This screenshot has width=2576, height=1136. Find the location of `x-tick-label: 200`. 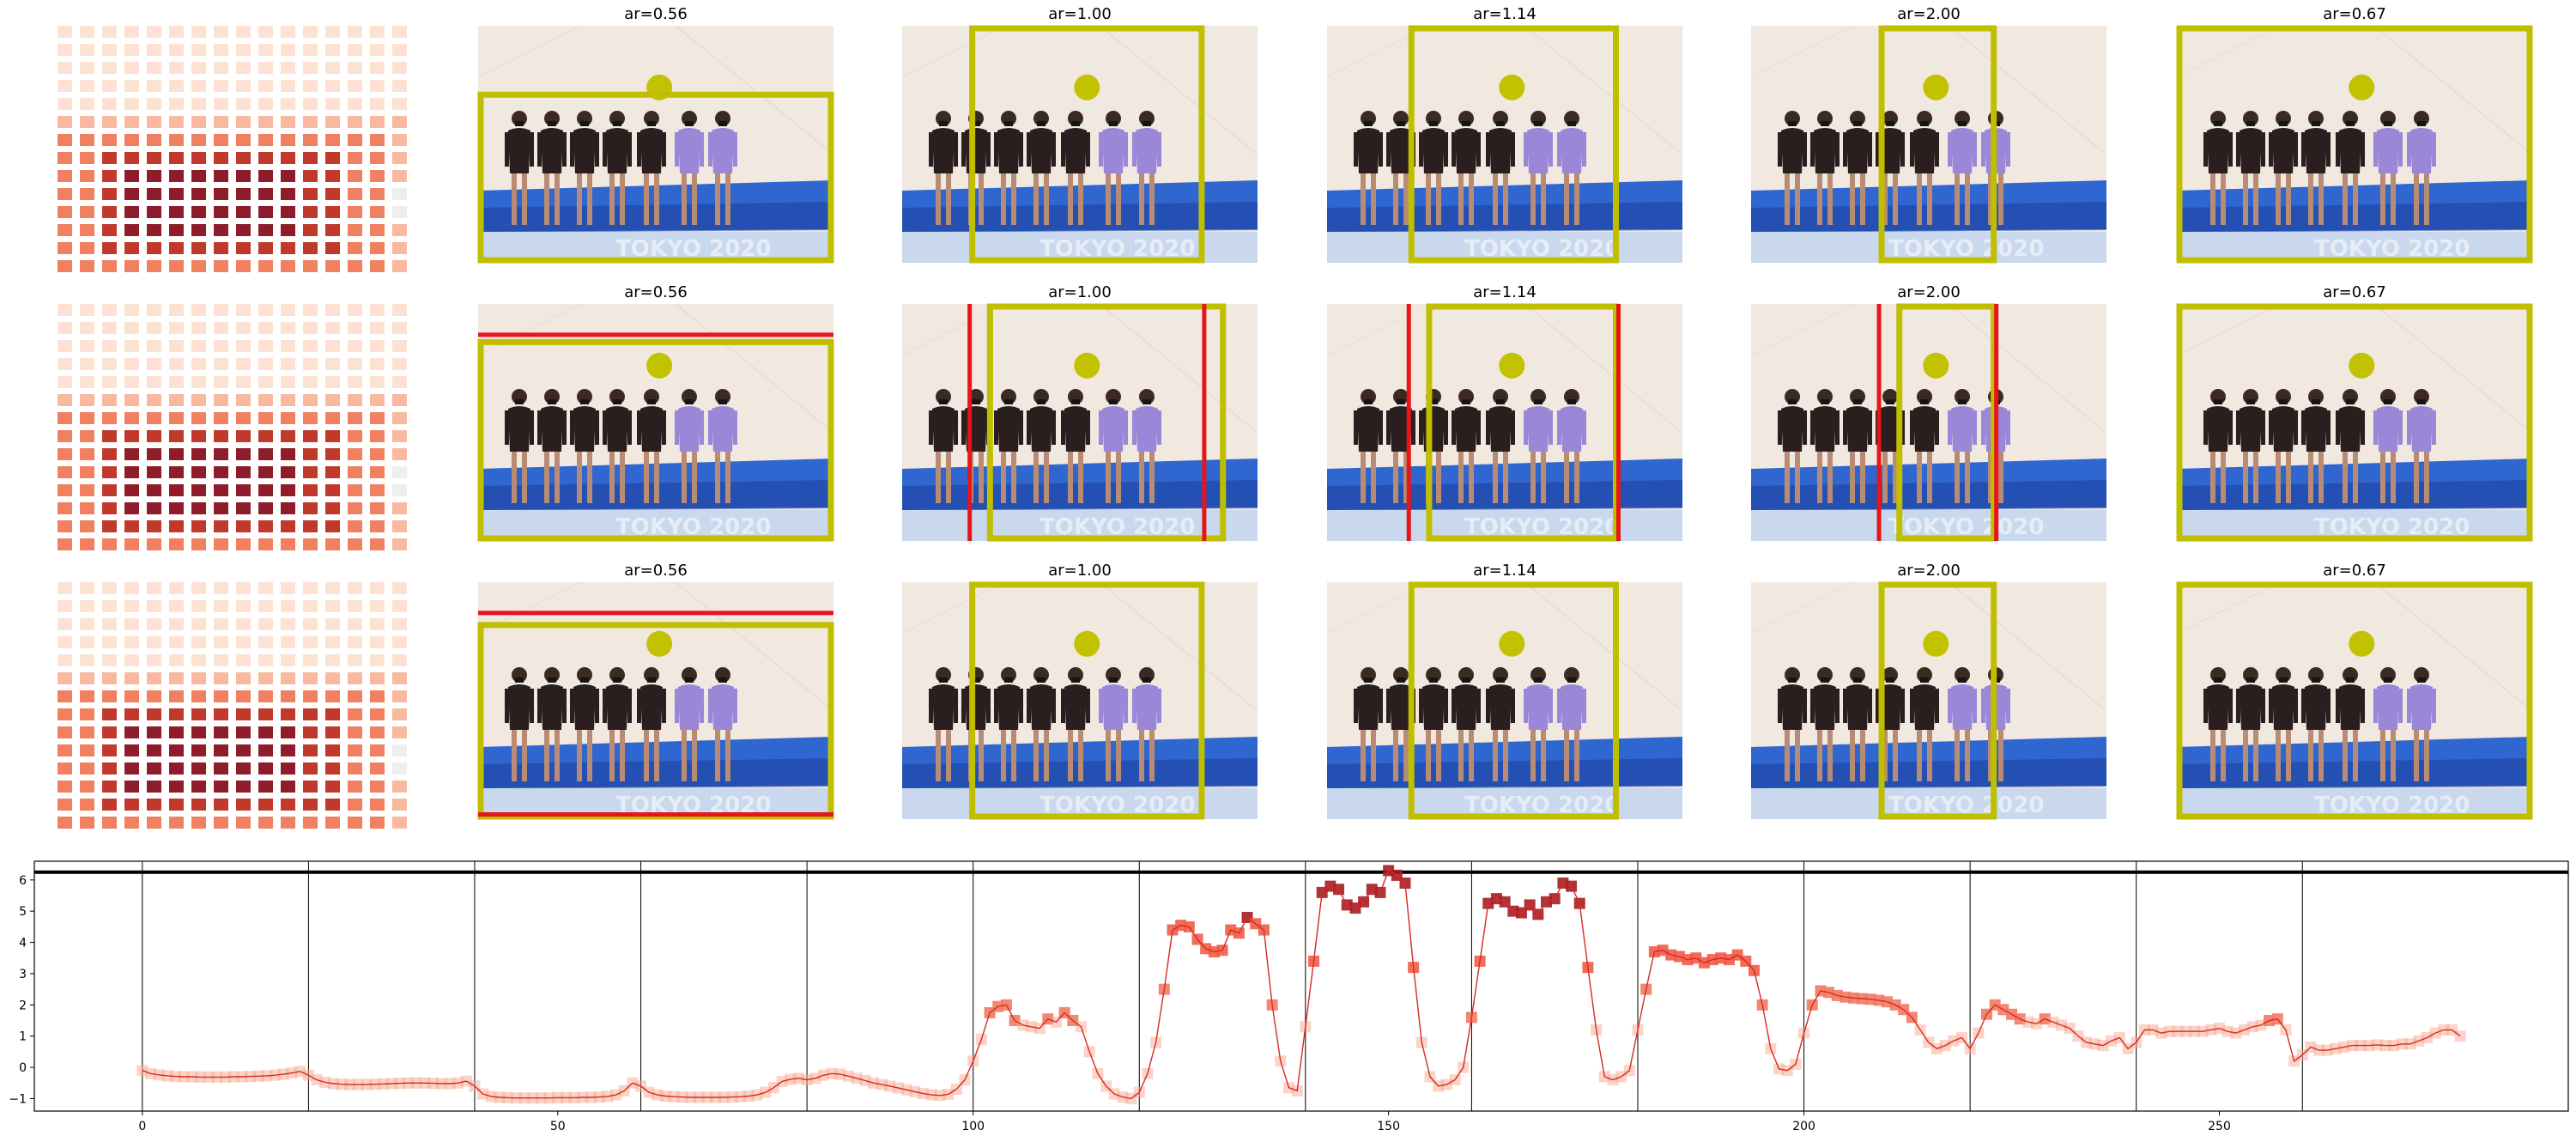

x-tick-label: 200 is located at coordinates (1803, 1126).